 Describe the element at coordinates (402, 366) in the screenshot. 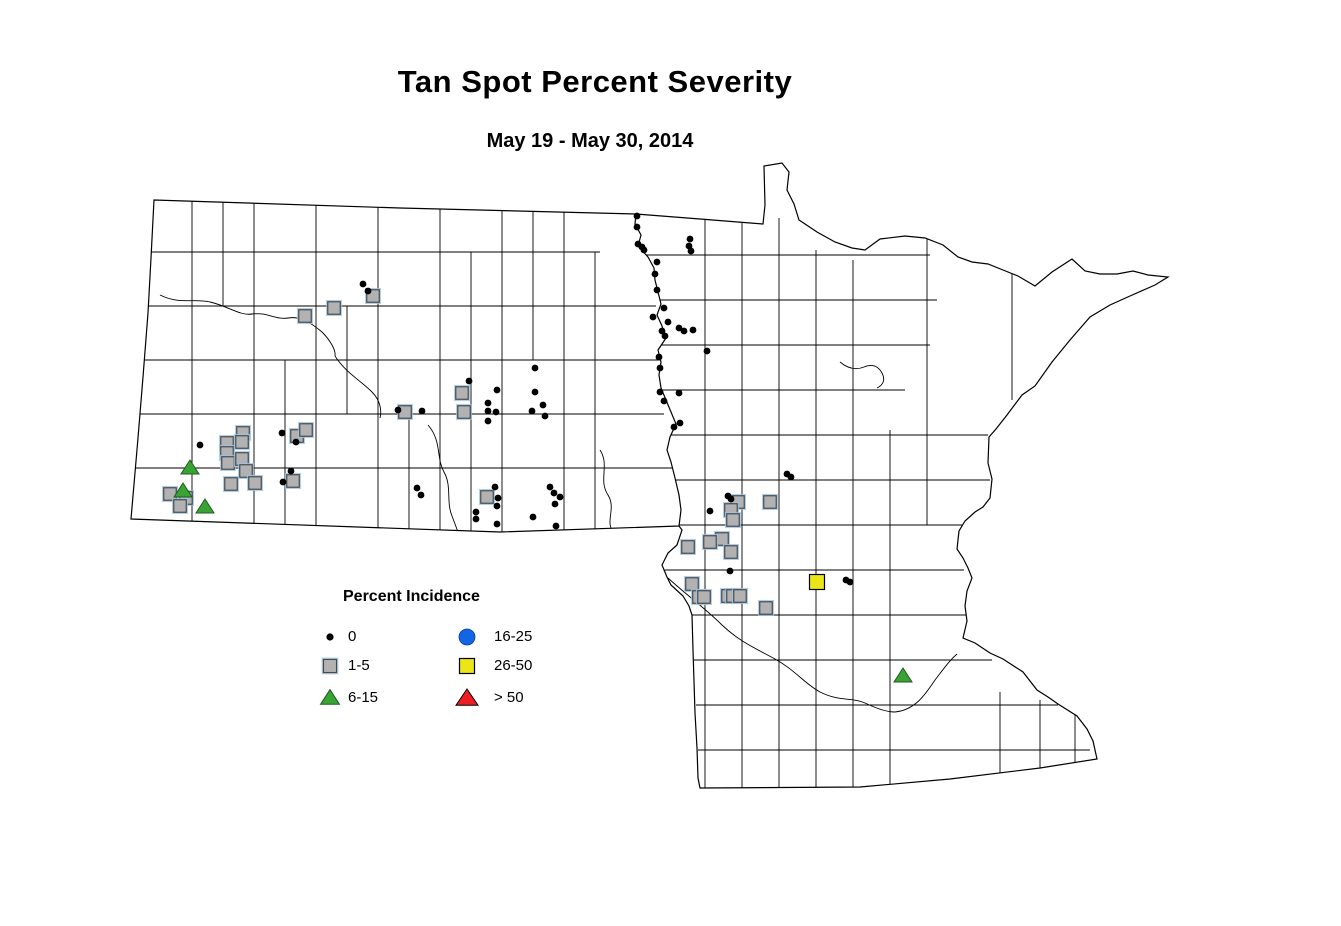

I see `county-grid-west` at that location.